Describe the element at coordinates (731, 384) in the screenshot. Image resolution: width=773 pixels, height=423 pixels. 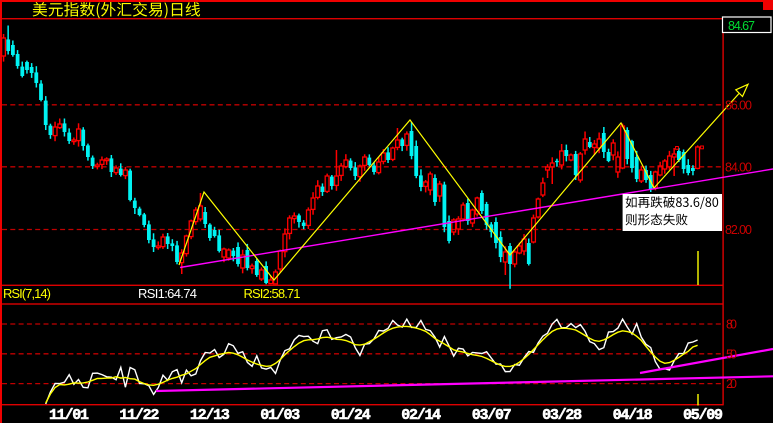
I see `svg-text: 20` at that location.